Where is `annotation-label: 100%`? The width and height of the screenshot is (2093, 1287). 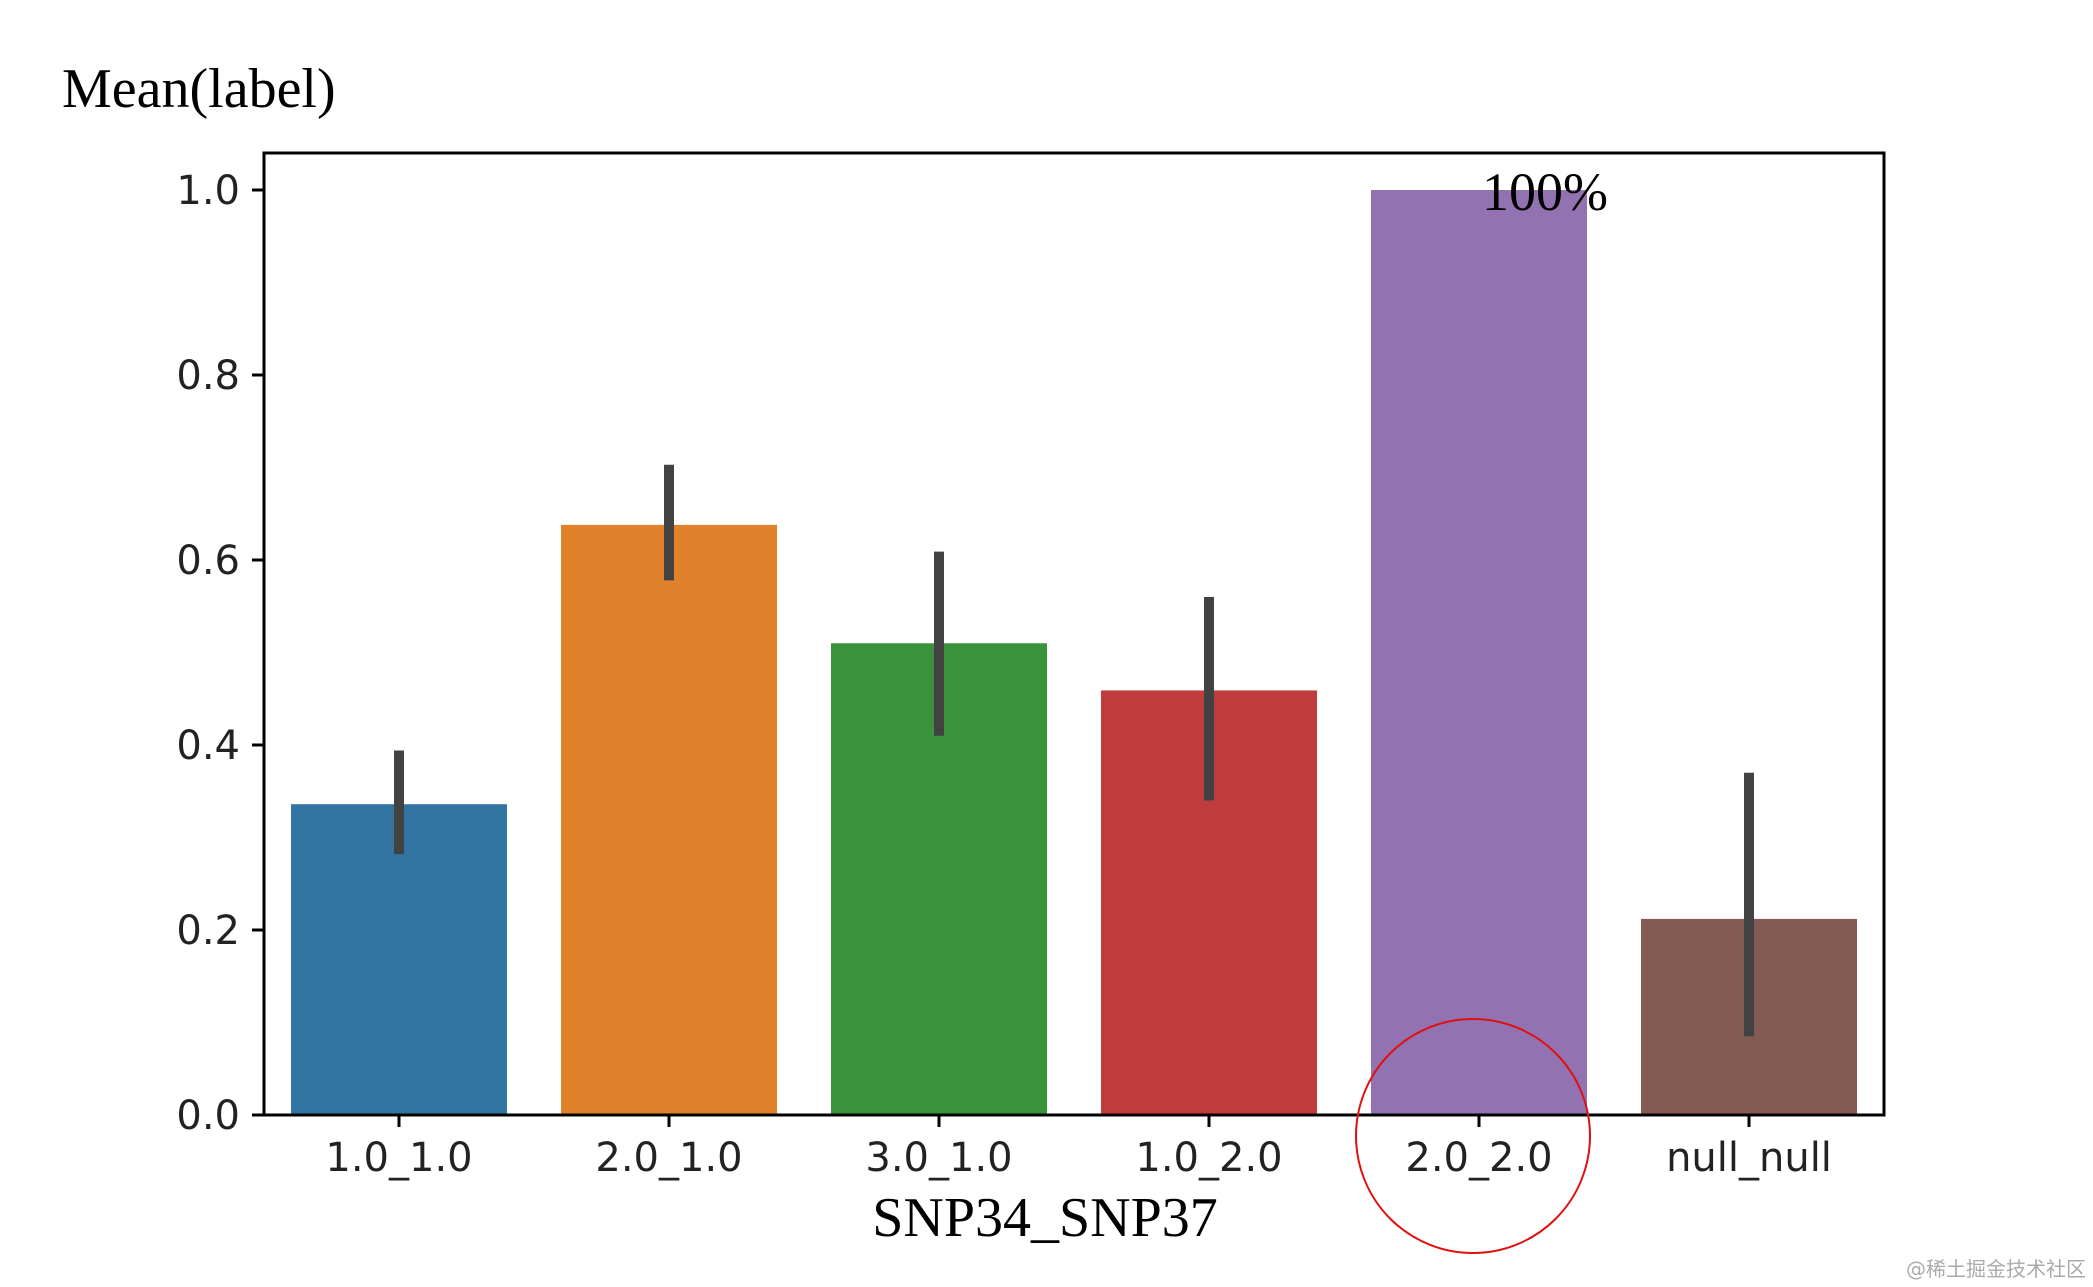 annotation-label: 100% is located at coordinates (1545, 192).